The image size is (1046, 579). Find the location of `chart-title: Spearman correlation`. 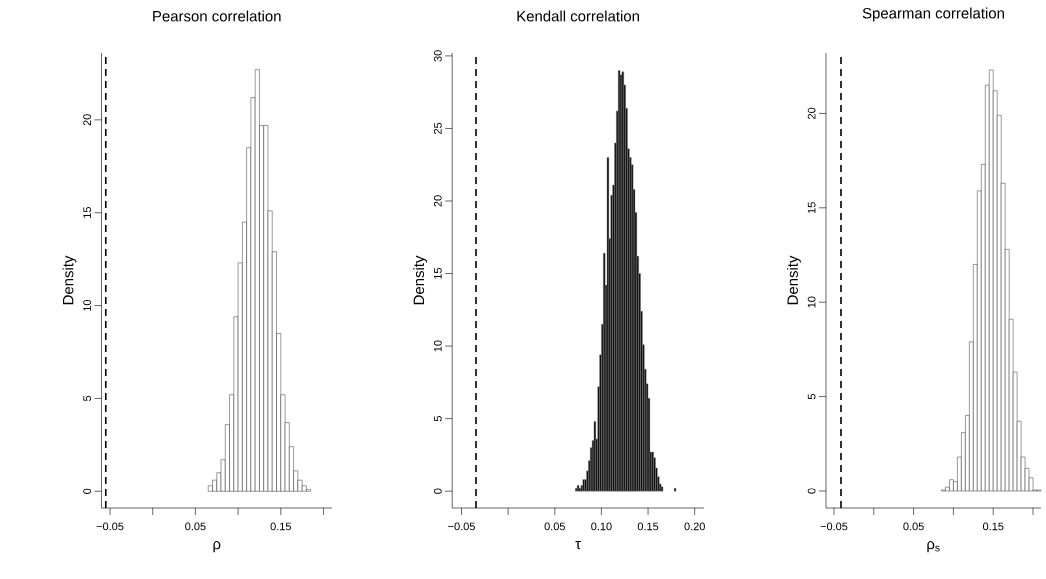

chart-title: Spearman correlation is located at coordinates (933, 14).